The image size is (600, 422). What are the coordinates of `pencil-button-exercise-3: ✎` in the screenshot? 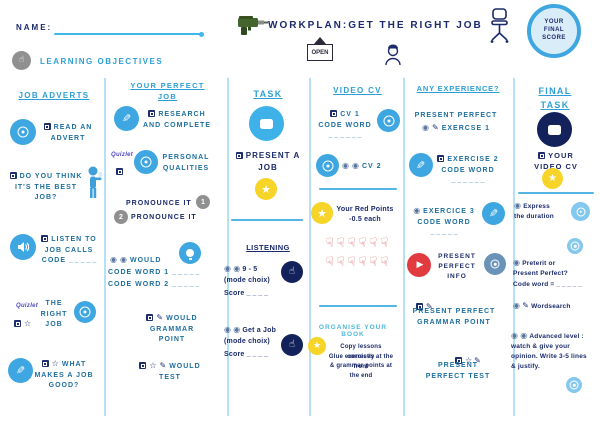 It's located at (493, 213).